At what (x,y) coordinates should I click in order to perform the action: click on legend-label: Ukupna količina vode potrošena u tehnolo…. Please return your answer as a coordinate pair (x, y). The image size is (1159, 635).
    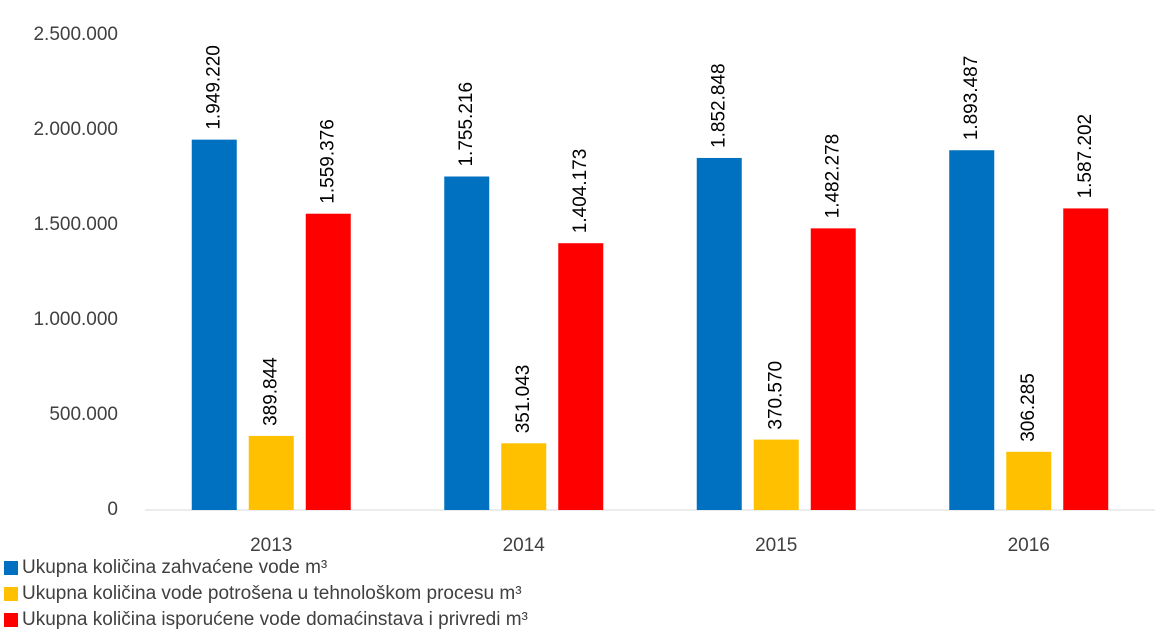
    Looking at the image, I should click on (272, 593).